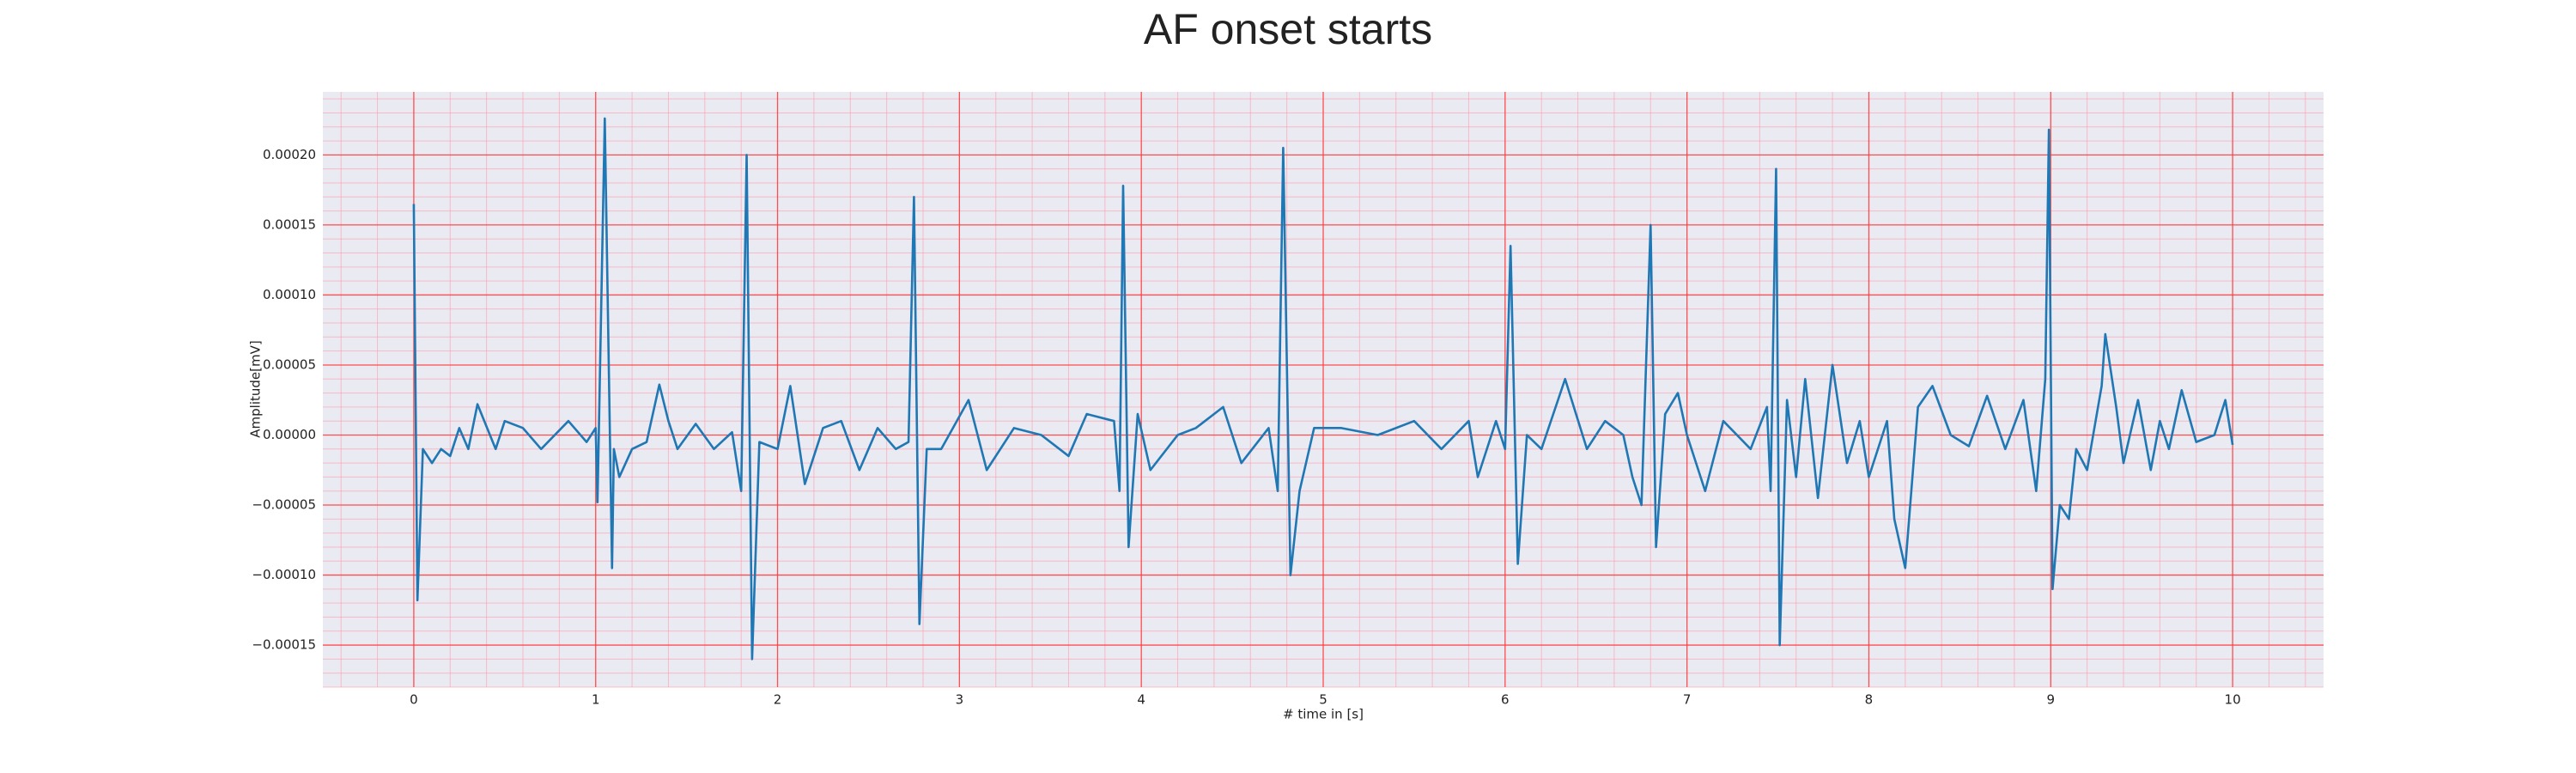 The height and width of the screenshot is (773, 2576). I want to click on chart-title: AF onset starts, so click(1288, 29).